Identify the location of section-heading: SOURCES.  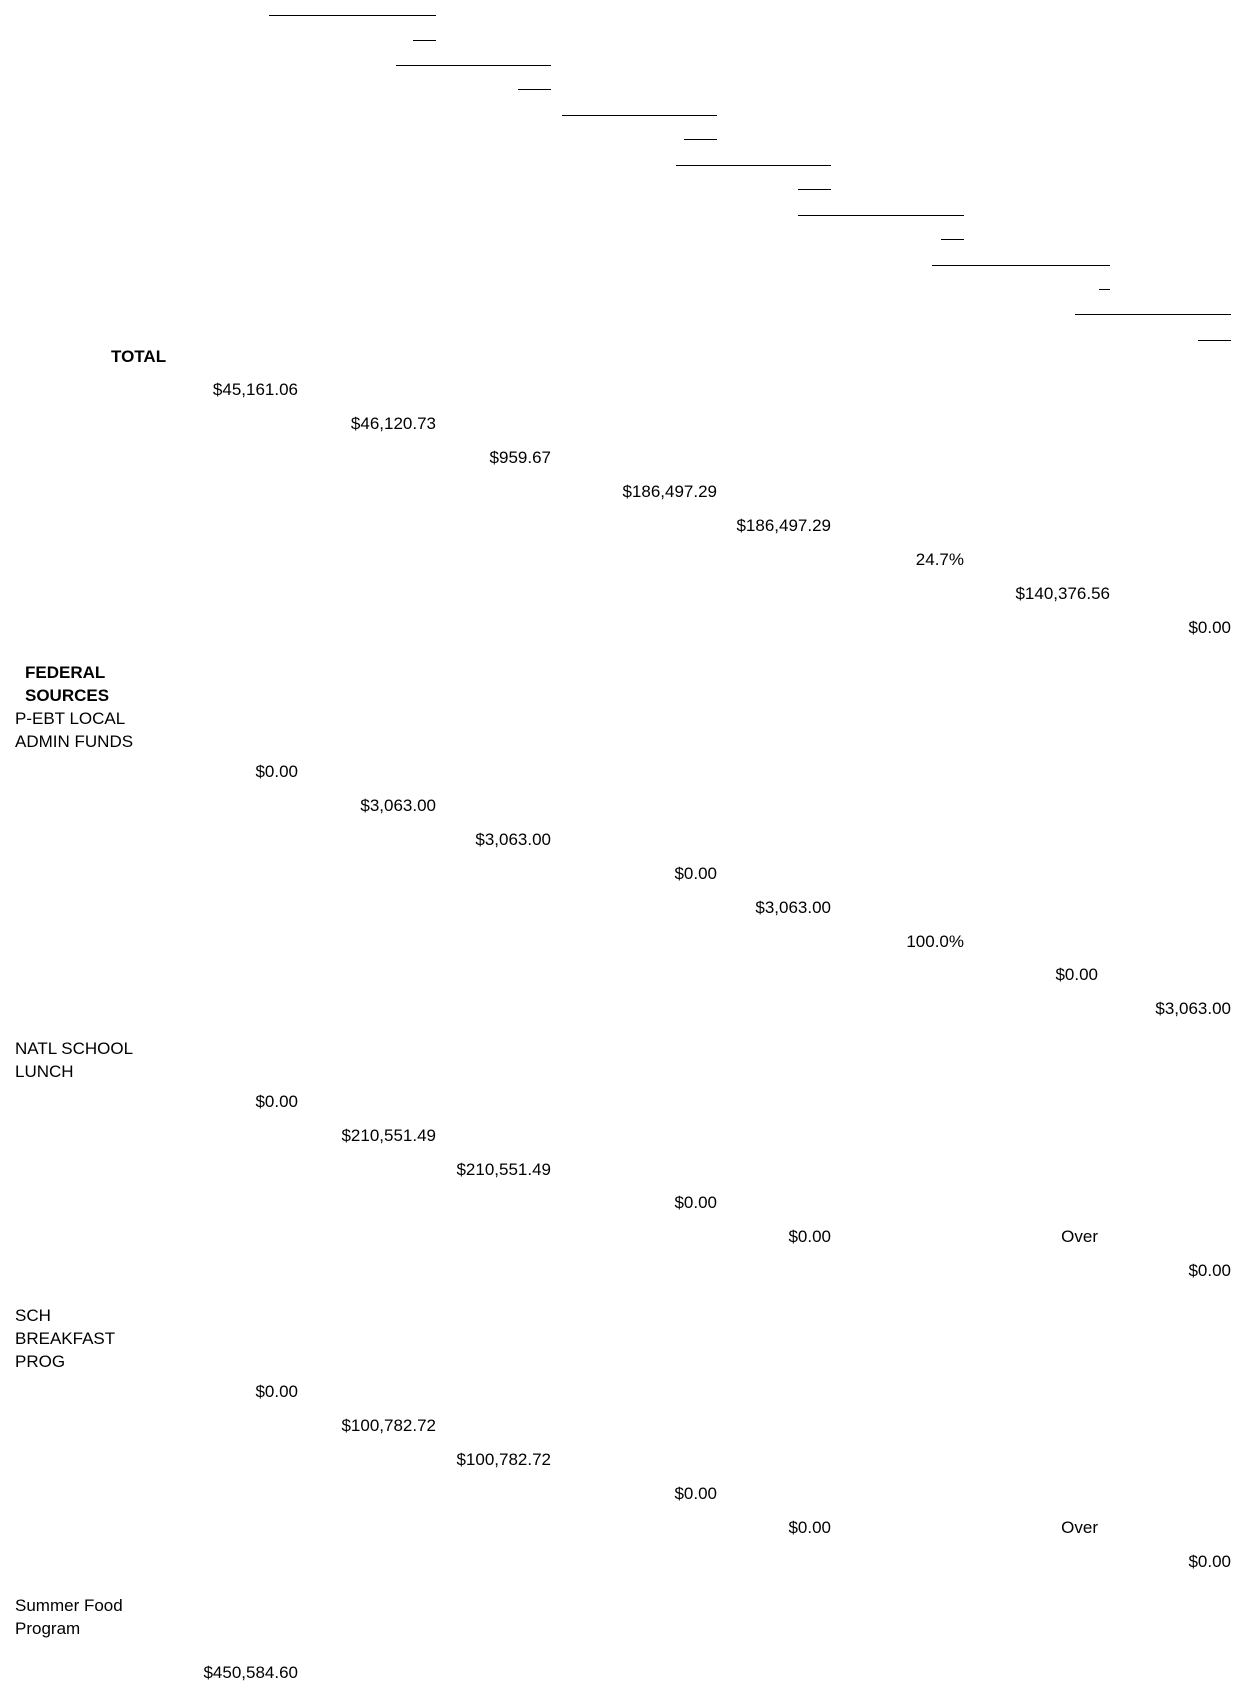
(67, 695).